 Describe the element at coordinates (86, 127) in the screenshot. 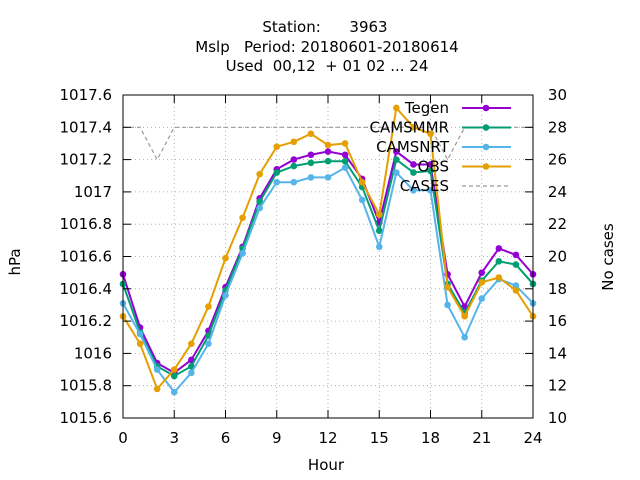

I see `y-tick-label: 1017.4` at that location.